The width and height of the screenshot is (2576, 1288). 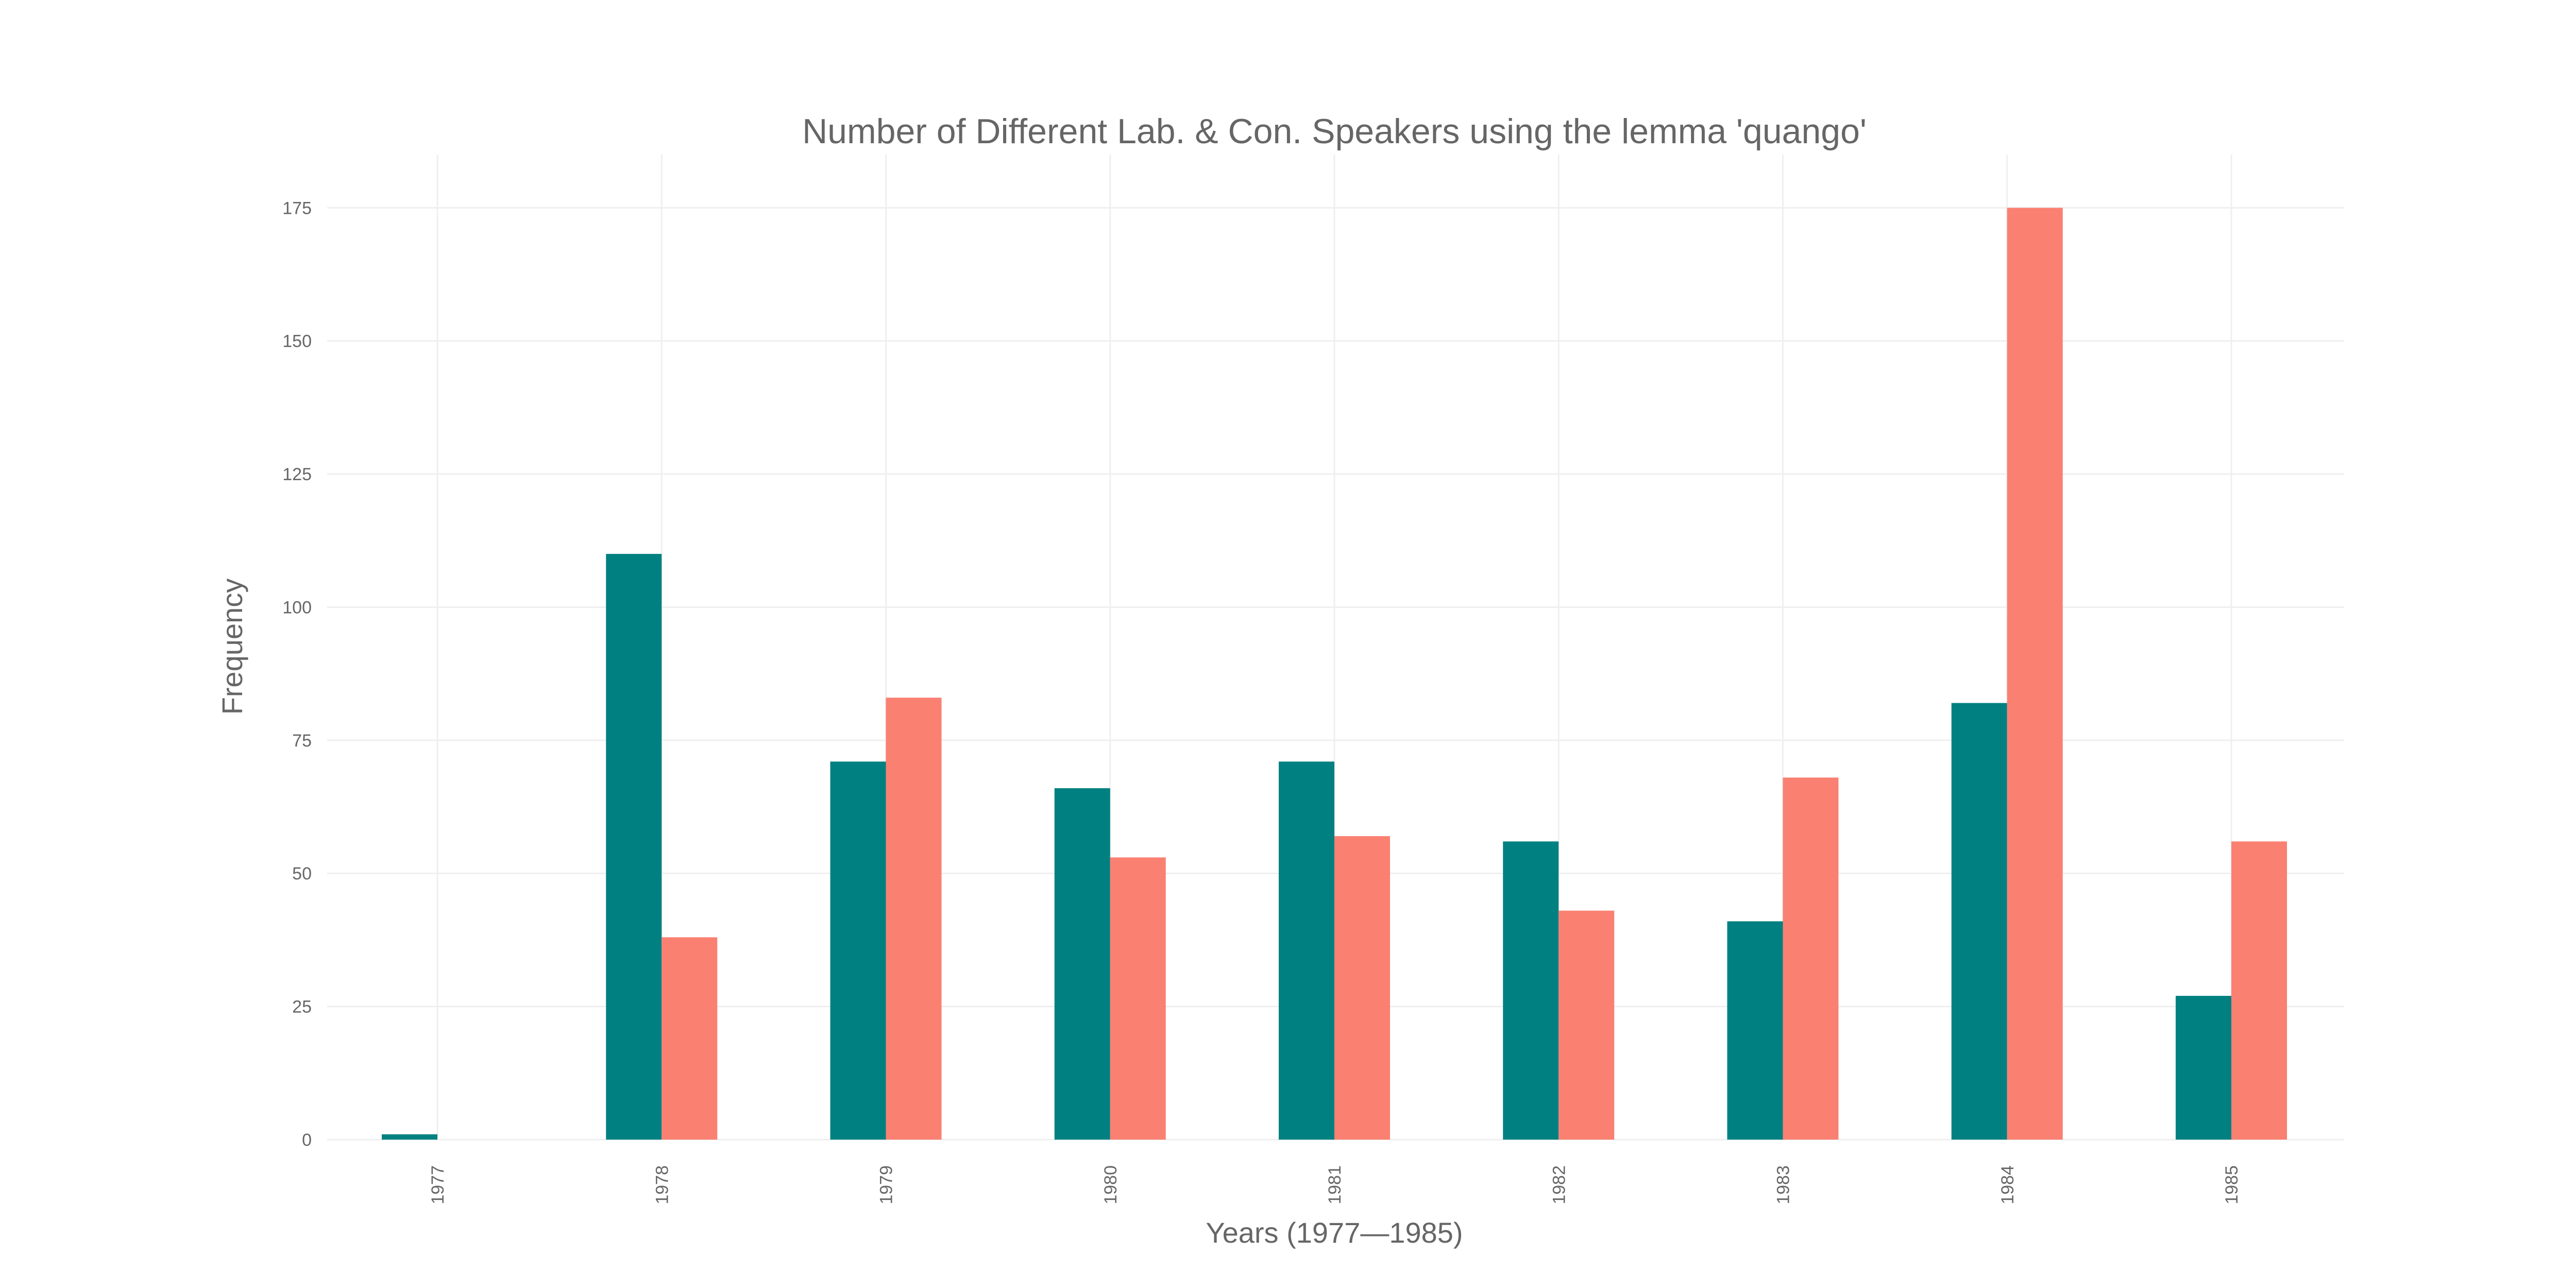 What do you see at coordinates (302, 1007) in the screenshot?
I see `y-tick-label: 25` at bounding box center [302, 1007].